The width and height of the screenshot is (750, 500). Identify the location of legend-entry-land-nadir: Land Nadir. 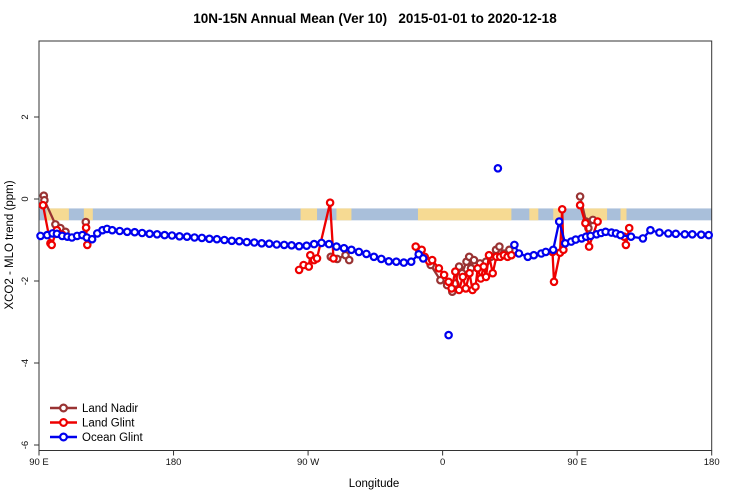
(94, 409).